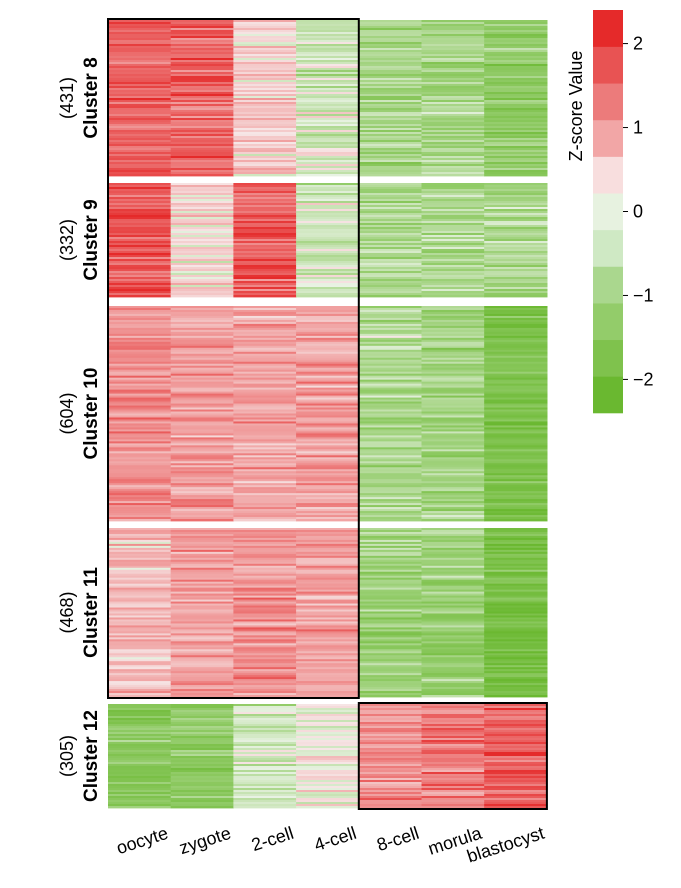 The height and width of the screenshot is (888, 681). I want to click on heatmap-column, so click(328, 240).